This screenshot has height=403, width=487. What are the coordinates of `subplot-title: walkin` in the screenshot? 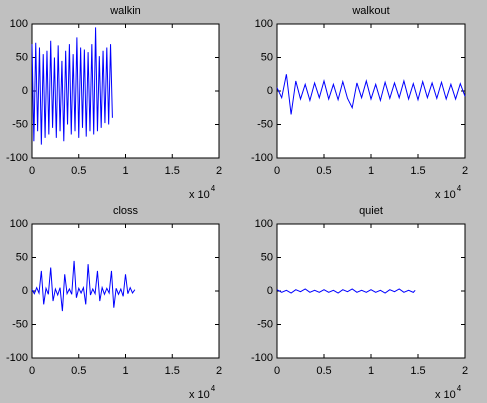 It's located at (125, 11).